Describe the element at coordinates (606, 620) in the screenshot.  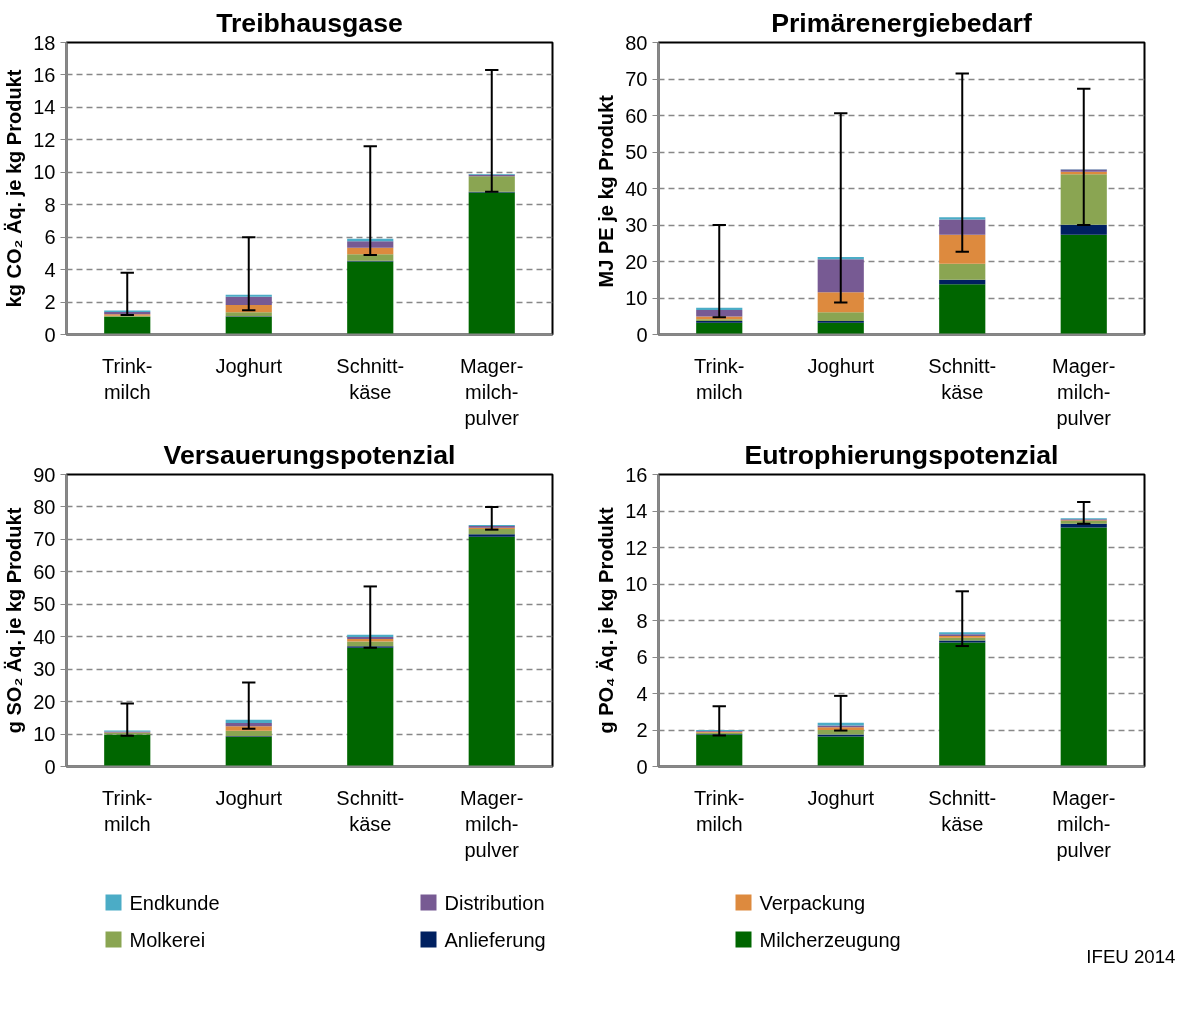
I see `y-axis-title: g PO₄ Äq. je kg Produkt` at that location.